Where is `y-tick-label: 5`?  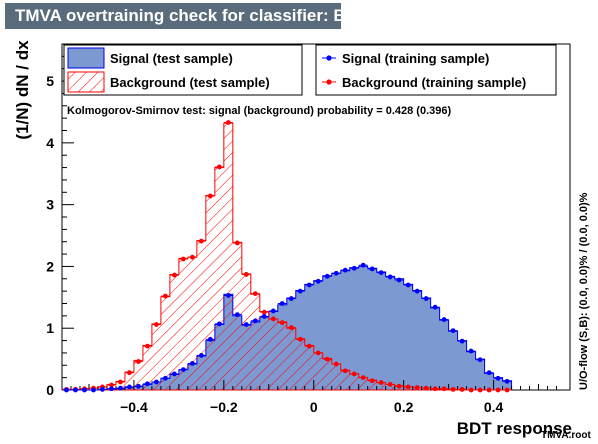
y-tick-label: 5 is located at coordinates (50, 81).